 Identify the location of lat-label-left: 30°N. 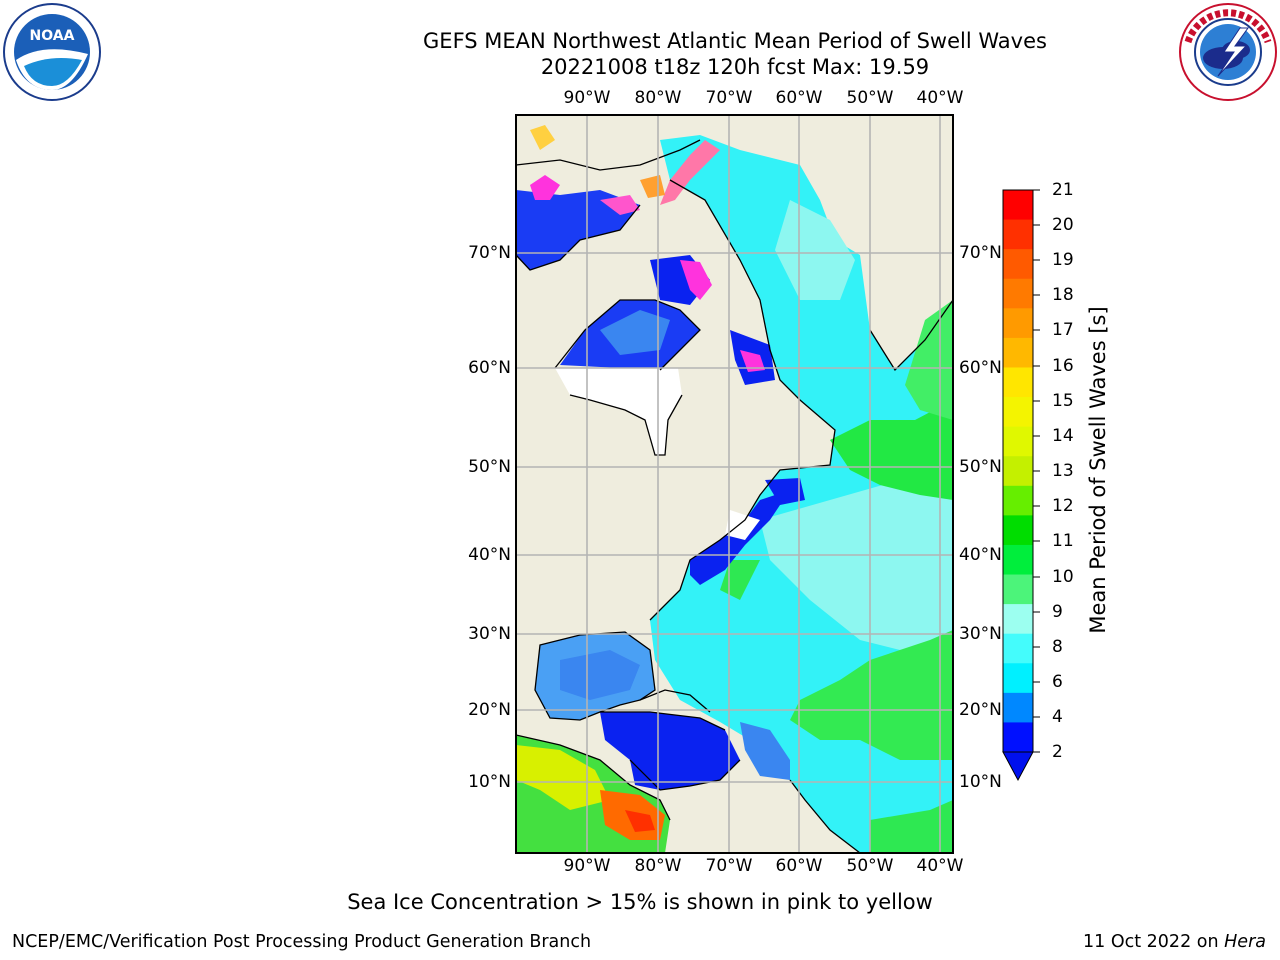
(489, 634).